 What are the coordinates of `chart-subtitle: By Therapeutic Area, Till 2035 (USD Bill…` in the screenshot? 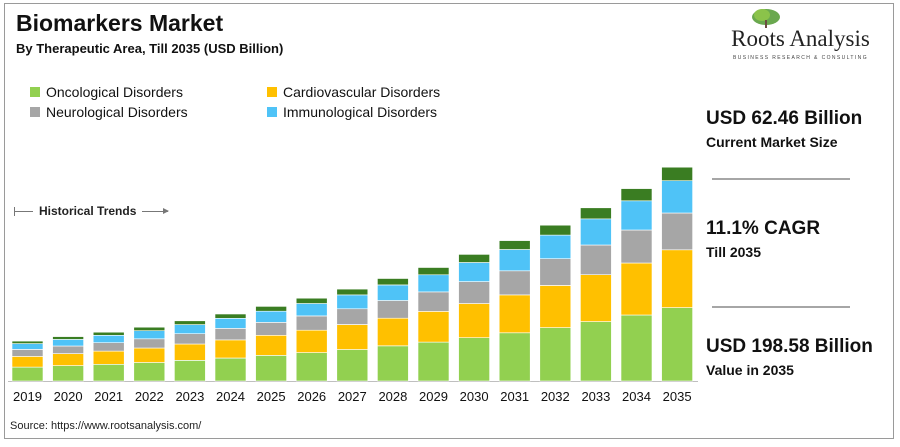 It's located at (150, 48).